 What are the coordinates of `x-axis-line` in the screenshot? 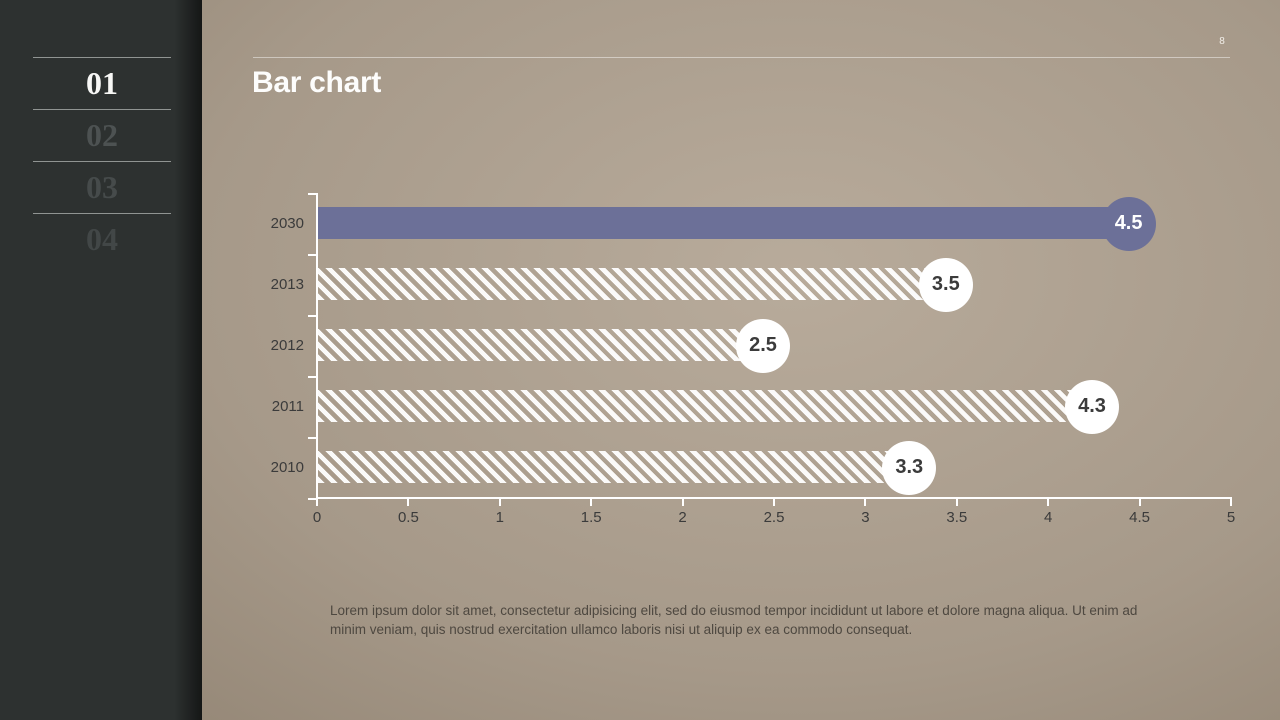 It's located at (774, 498).